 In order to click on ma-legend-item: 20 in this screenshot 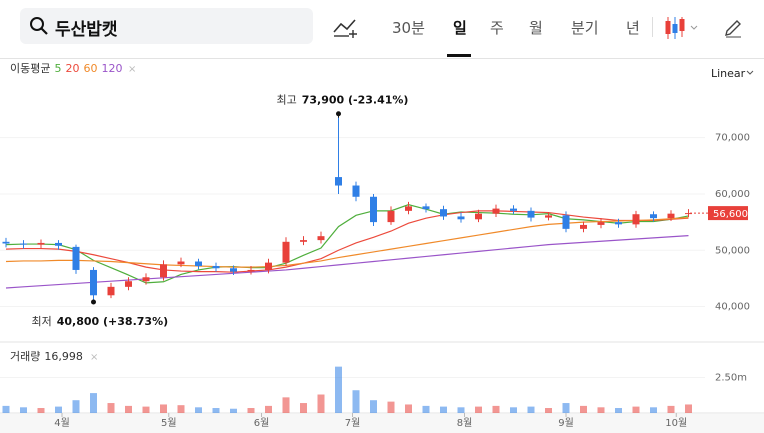, I will do `click(72, 68)`.